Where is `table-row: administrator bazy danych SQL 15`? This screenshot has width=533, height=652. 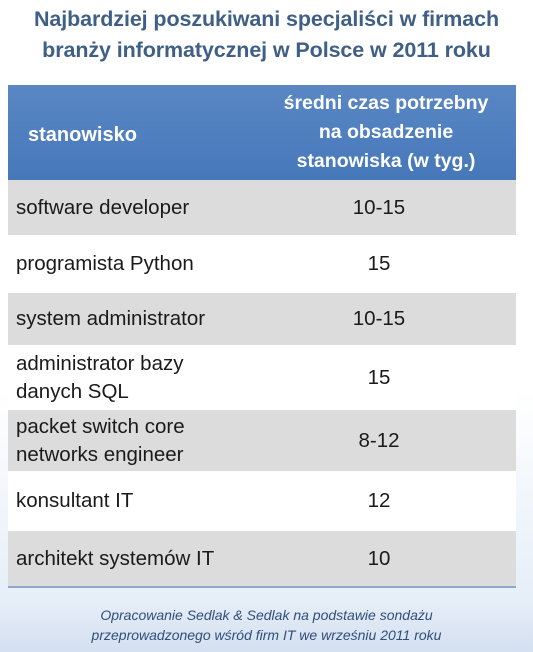 table-row: administrator bazy danych SQL 15 is located at coordinates (262, 376).